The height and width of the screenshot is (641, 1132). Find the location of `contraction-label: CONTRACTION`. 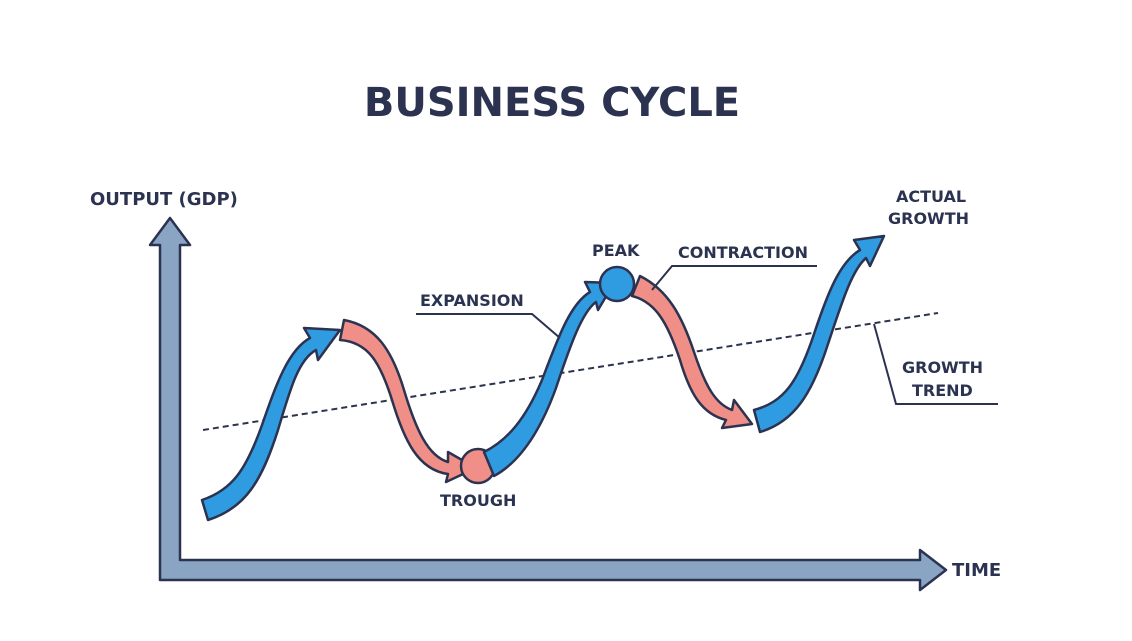

contraction-label: CONTRACTION is located at coordinates (743, 252).